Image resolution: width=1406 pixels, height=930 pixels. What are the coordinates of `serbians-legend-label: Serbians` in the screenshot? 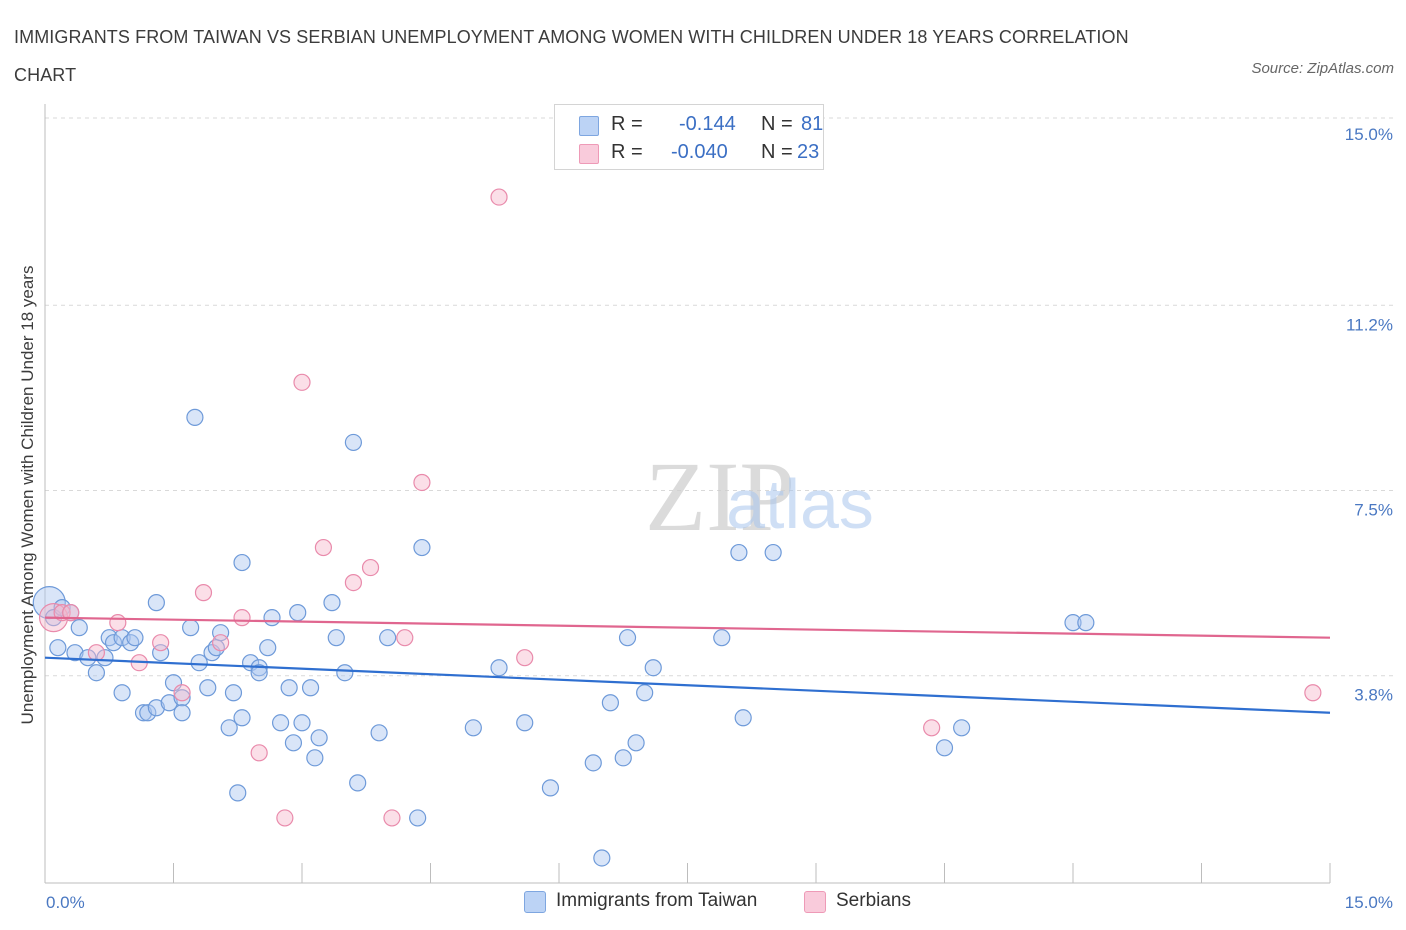 It's located at (873, 900).